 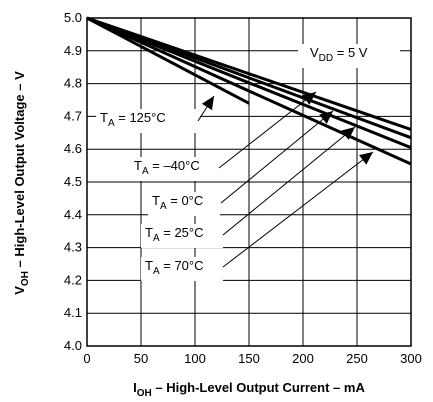 What do you see at coordinates (73, 181) in the screenshot?
I see `y-tick-label-5: 4.5` at bounding box center [73, 181].